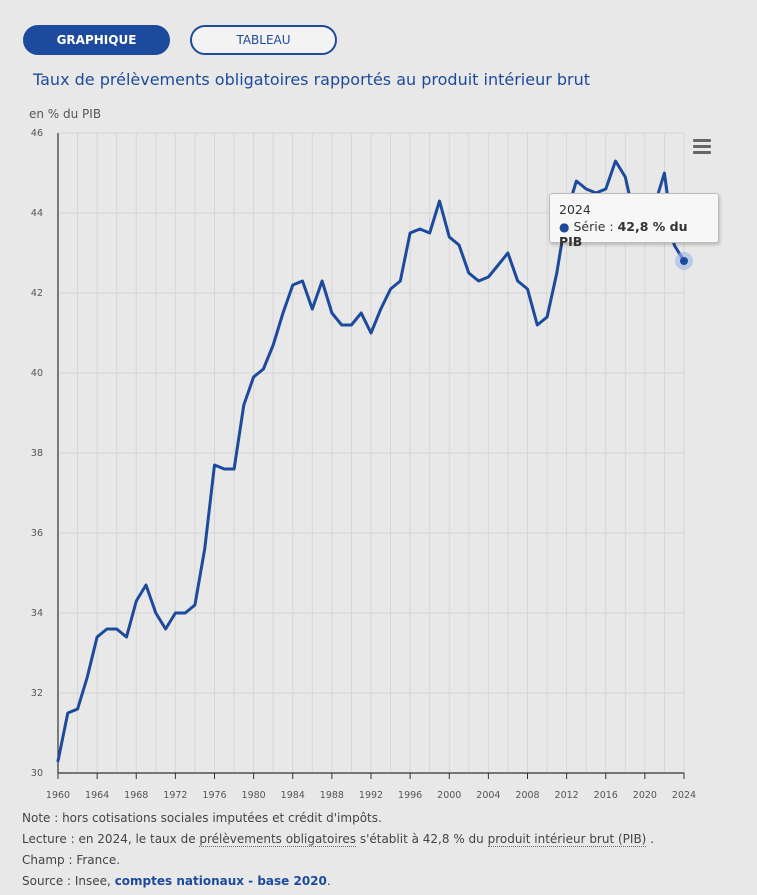  I want to click on lecture-suffix: ., so click(650, 839).